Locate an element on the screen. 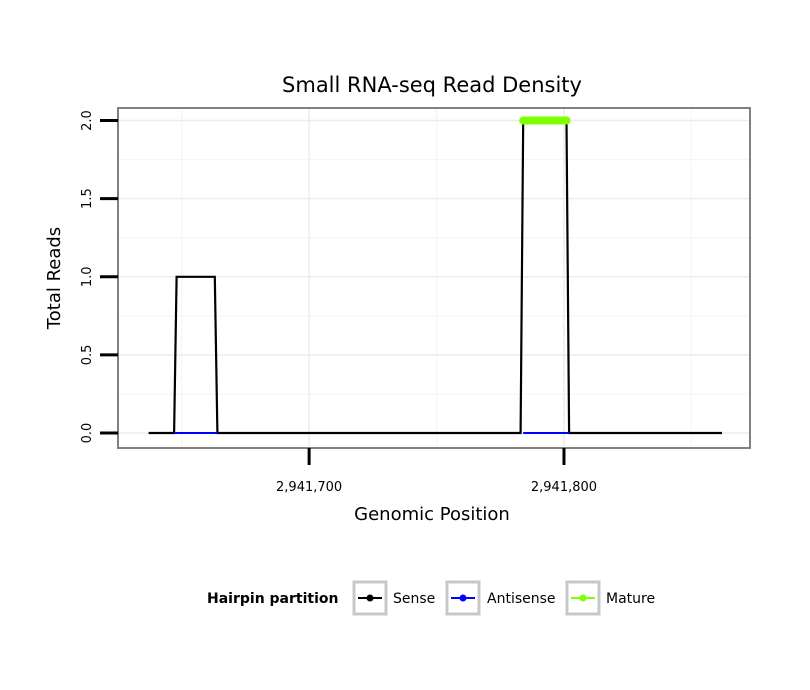 The height and width of the screenshot is (690, 810). chart-title: Small RNA-seq Read Density is located at coordinates (432, 85).